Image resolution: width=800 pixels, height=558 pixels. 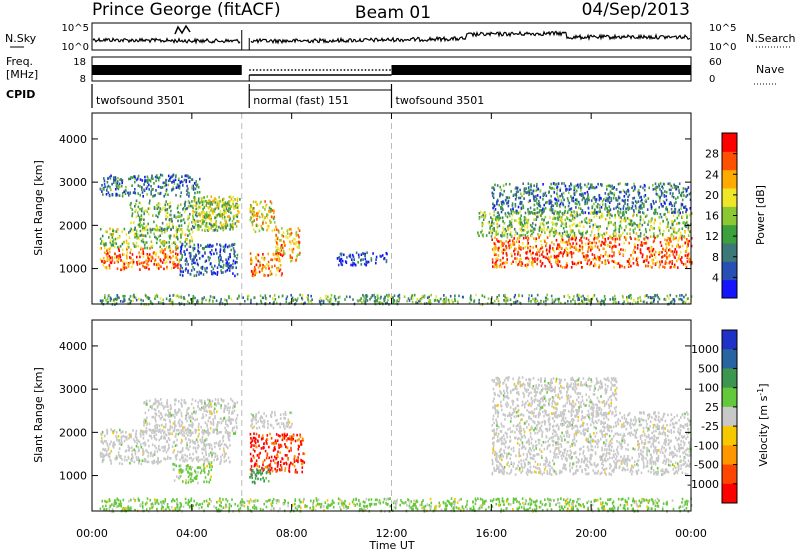 What do you see at coordinates (715, 62) in the screenshot?
I see `nave-tick-top: 60` at bounding box center [715, 62].